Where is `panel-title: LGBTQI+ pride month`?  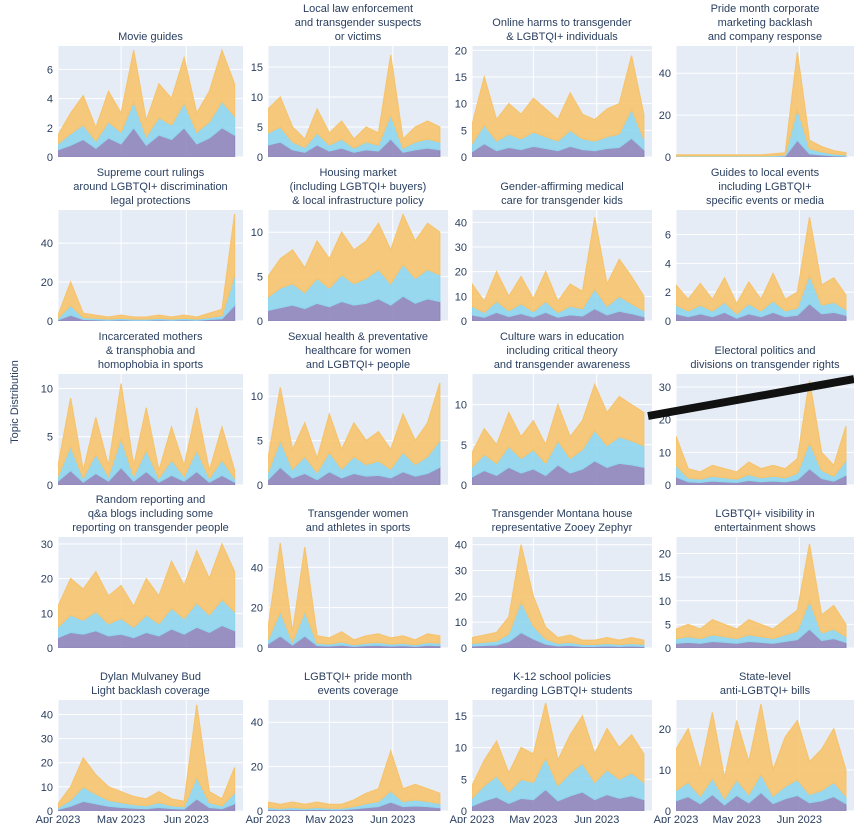
panel-title: LGBTQI+ pride month is located at coordinates (358, 677).